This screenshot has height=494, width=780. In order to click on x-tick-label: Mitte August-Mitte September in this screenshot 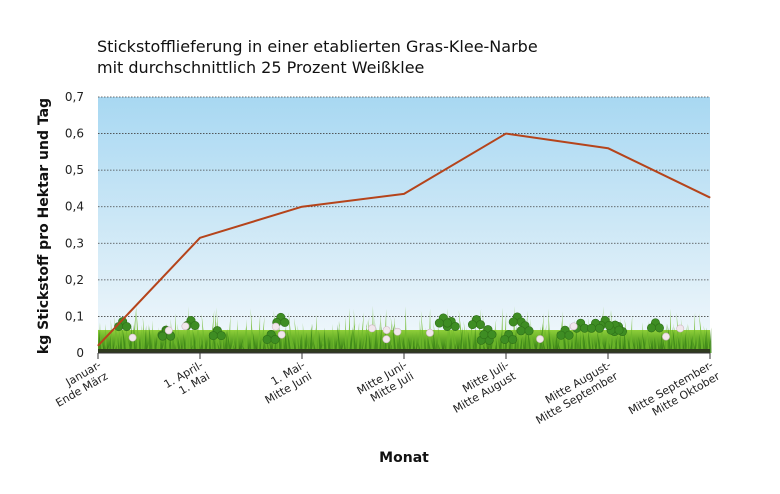, I will do `click(573, 392)`.